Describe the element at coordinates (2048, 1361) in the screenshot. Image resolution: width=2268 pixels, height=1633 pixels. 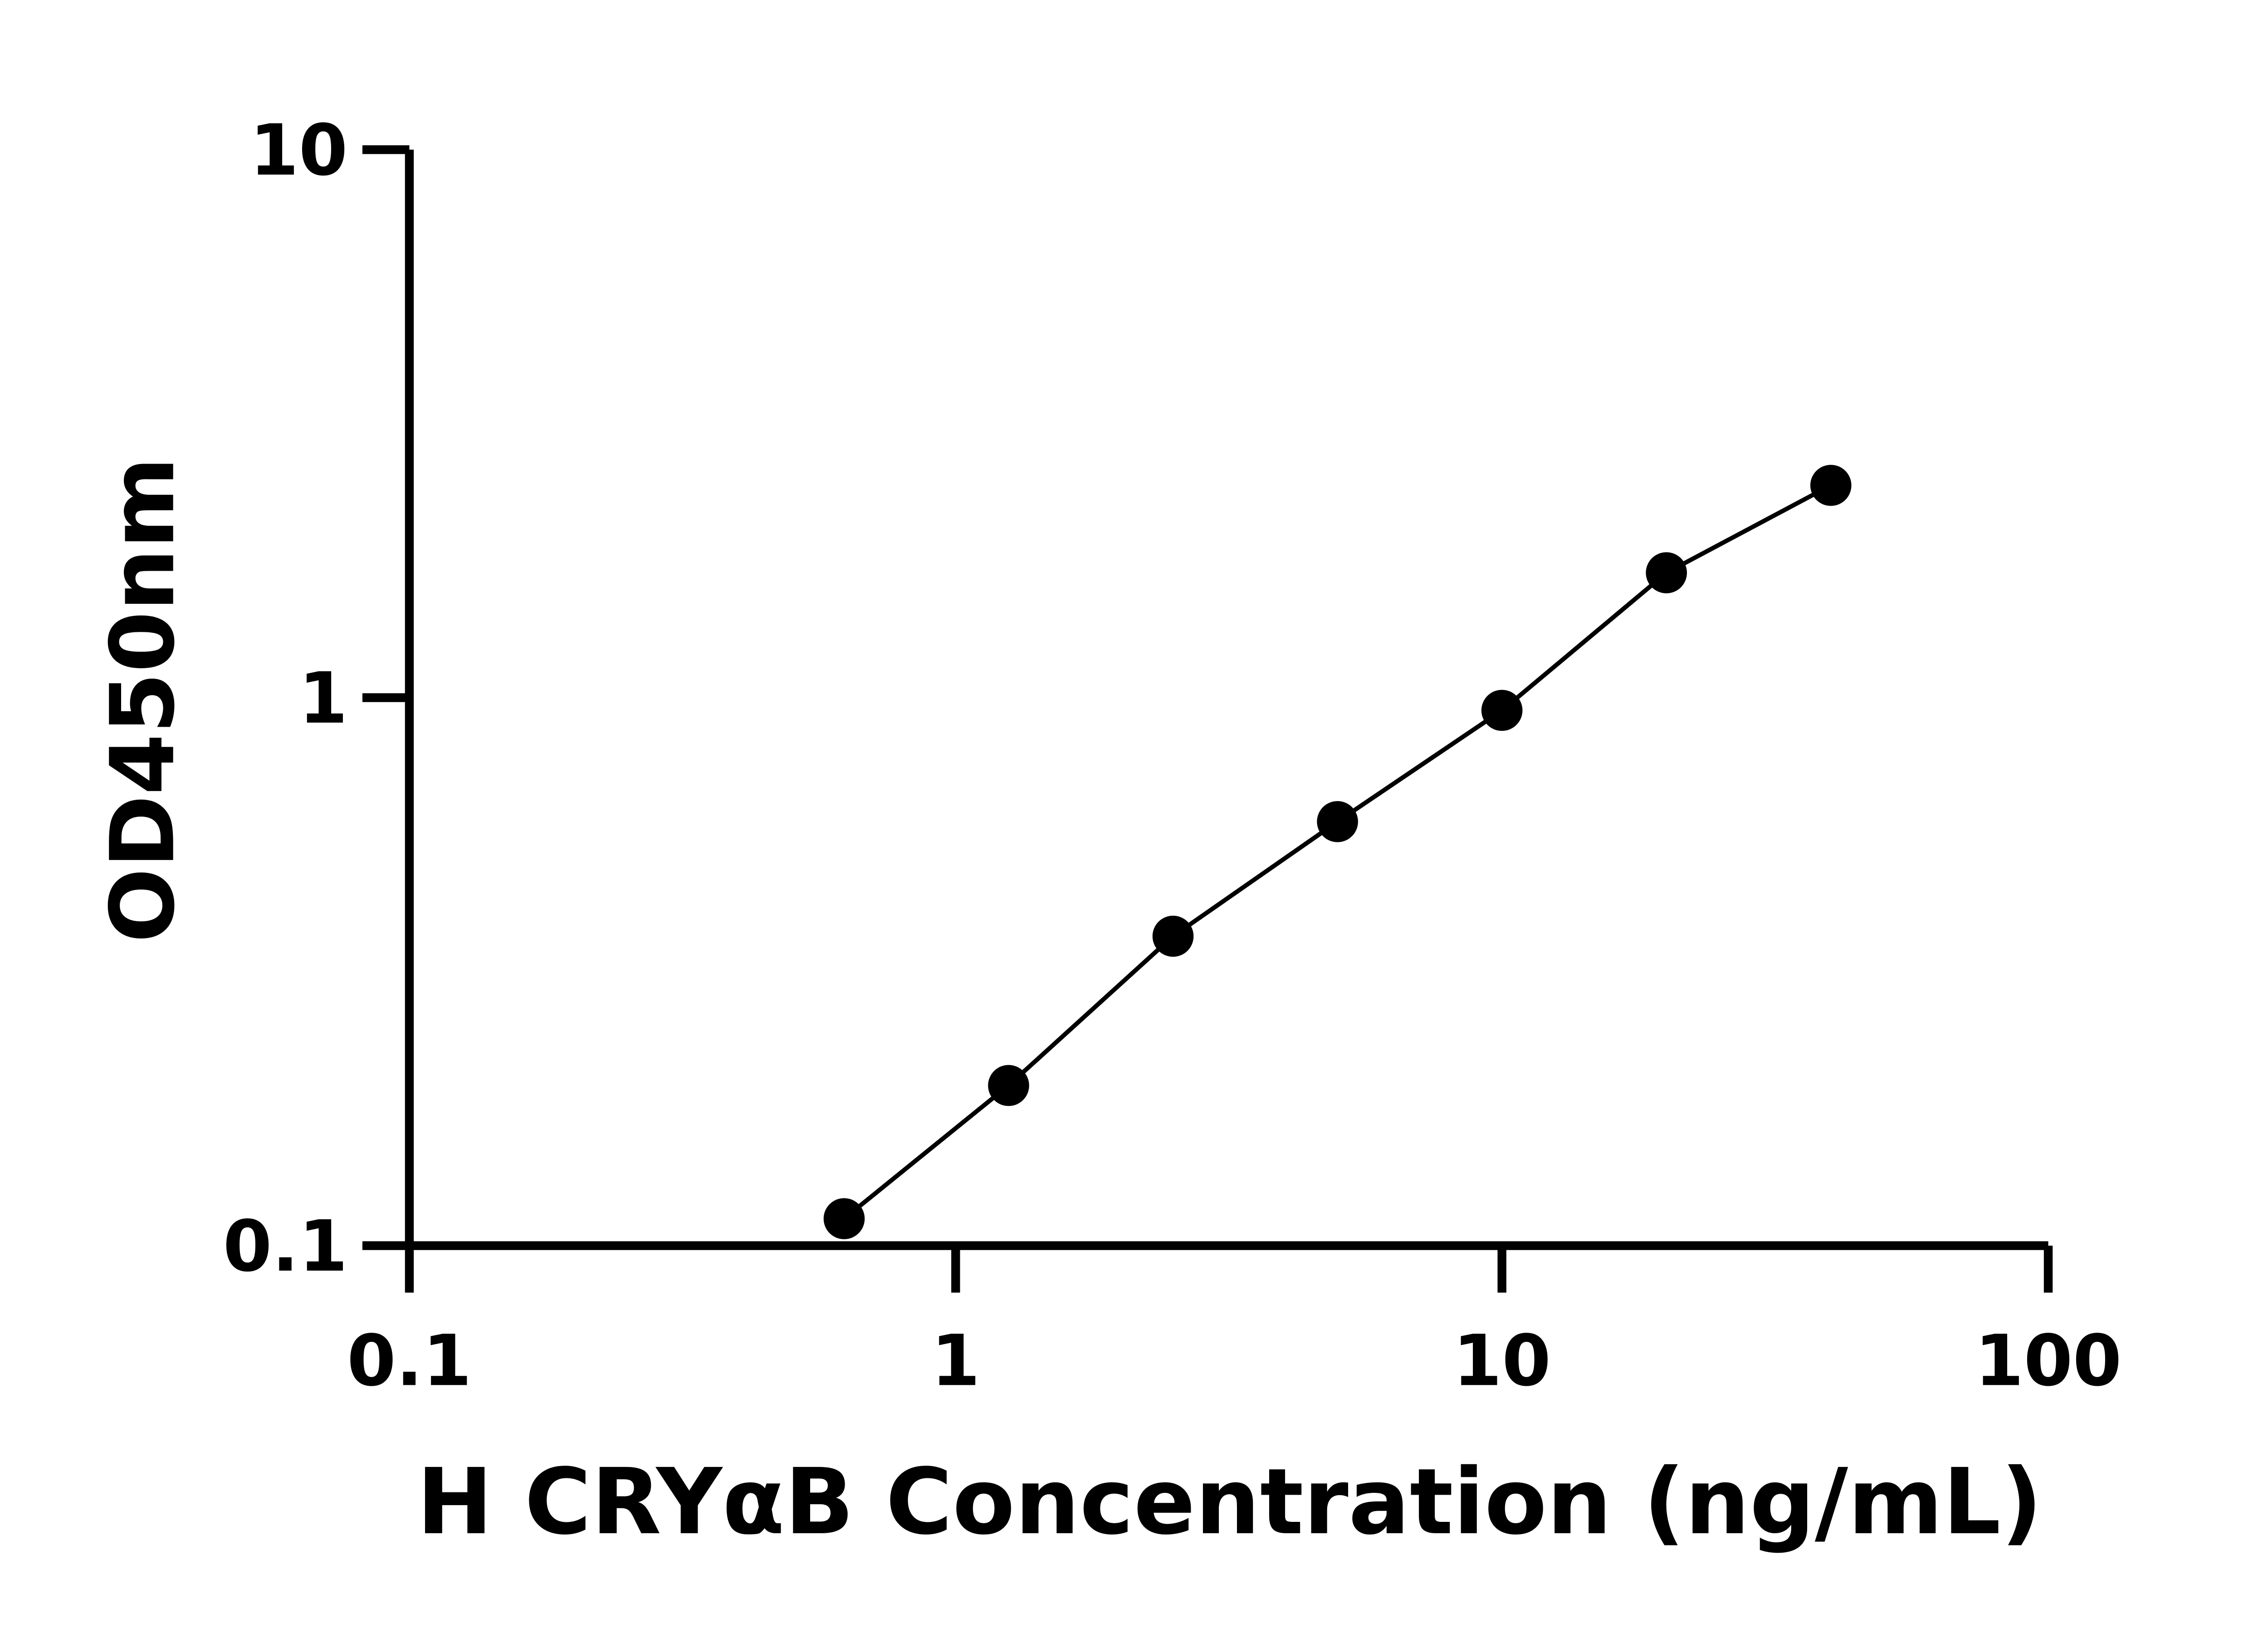
I see `x-tick-label: 100` at that location.